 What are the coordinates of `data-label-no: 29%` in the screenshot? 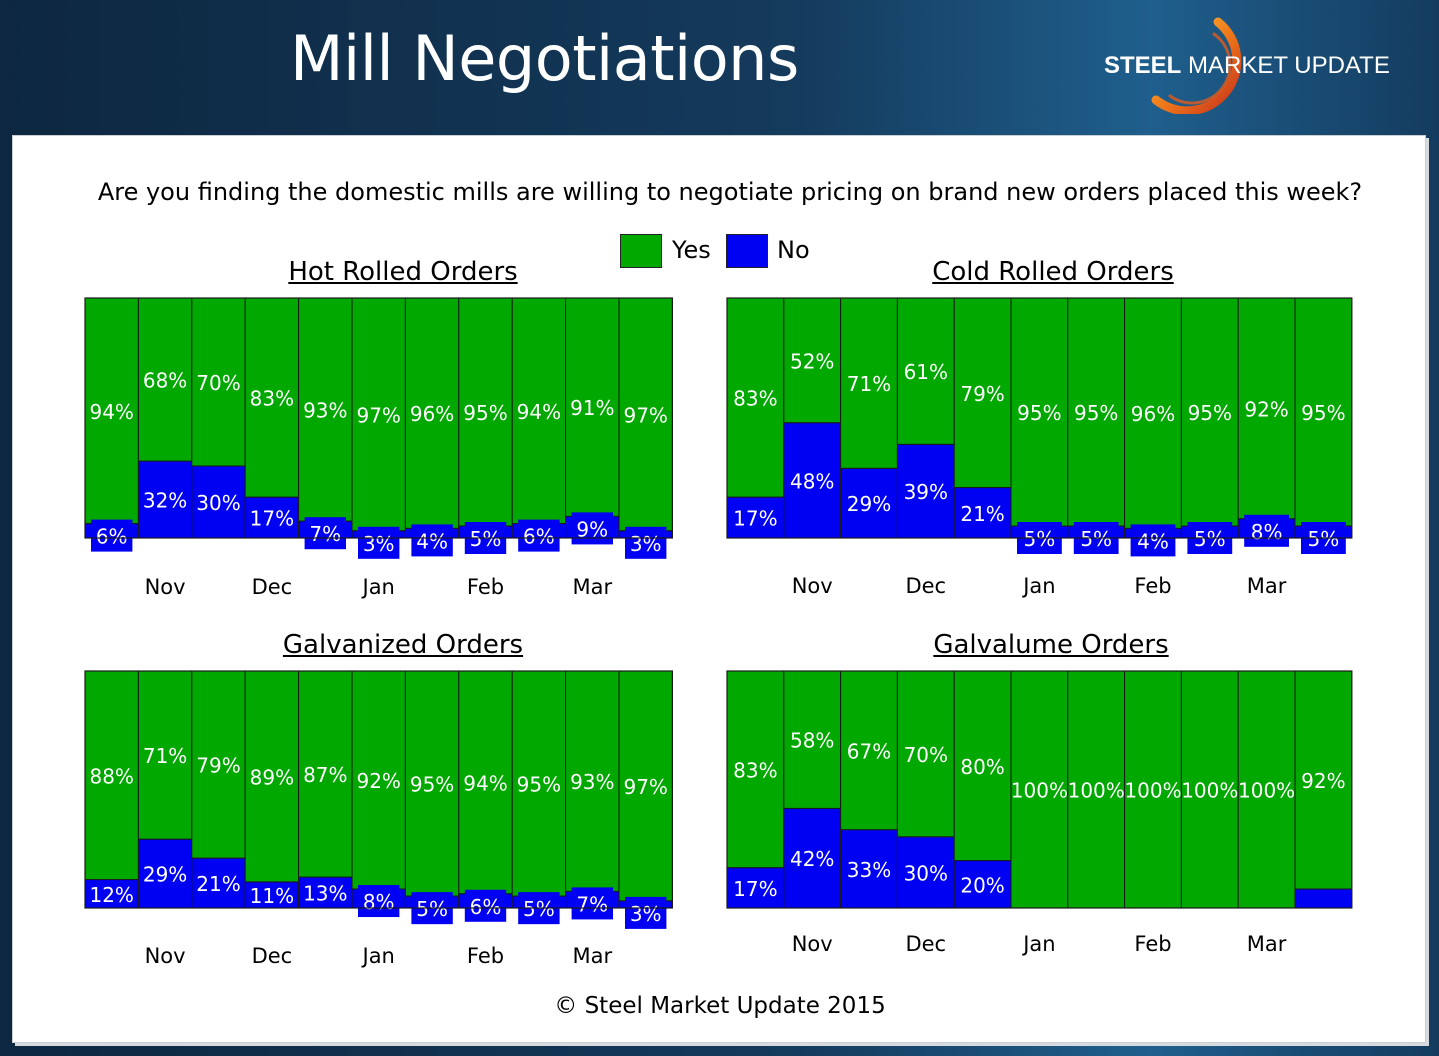 It's located at (869, 504).